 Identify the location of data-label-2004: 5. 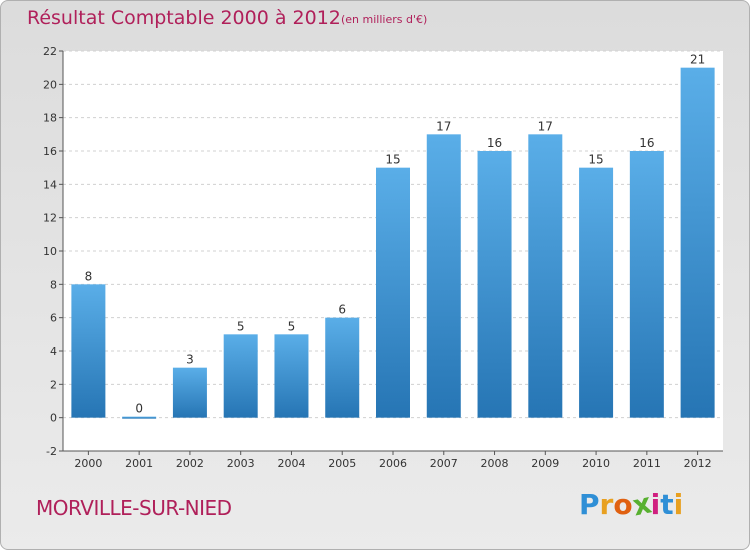
(292, 326).